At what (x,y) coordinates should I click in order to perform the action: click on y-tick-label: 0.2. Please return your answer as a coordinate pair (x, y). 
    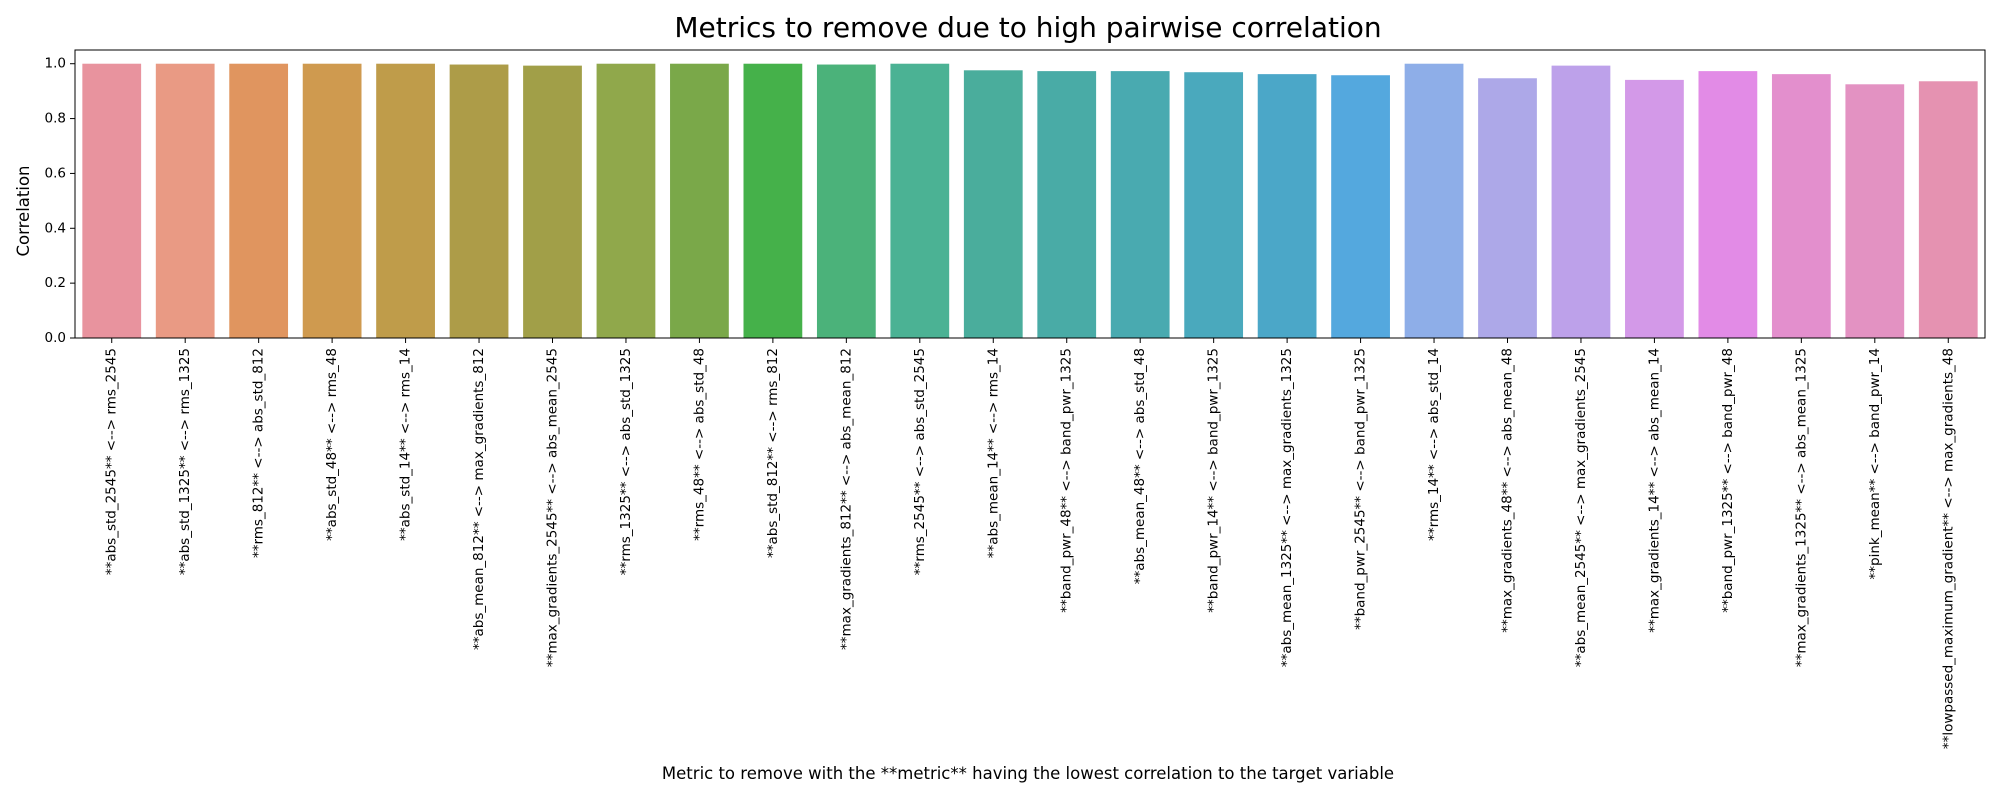
    Looking at the image, I should click on (55, 283).